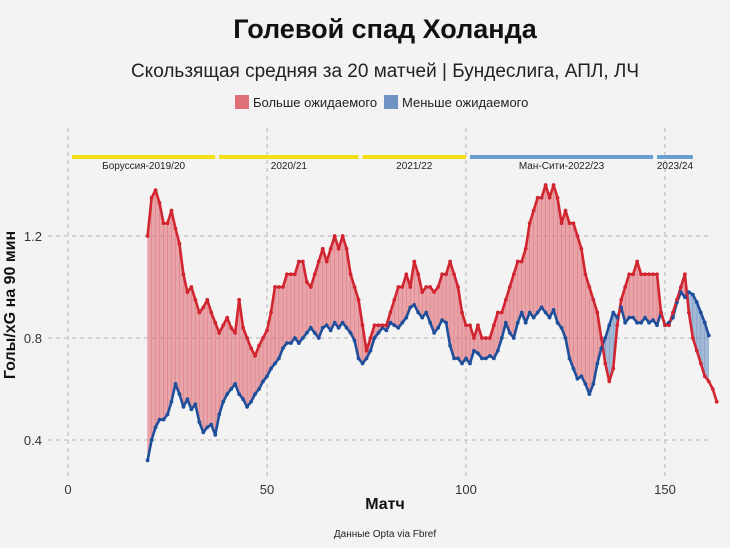 This screenshot has width=730, height=548. Describe the element at coordinates (391, 102) in the screenshot. I see `legend-under-swatch` at that location.